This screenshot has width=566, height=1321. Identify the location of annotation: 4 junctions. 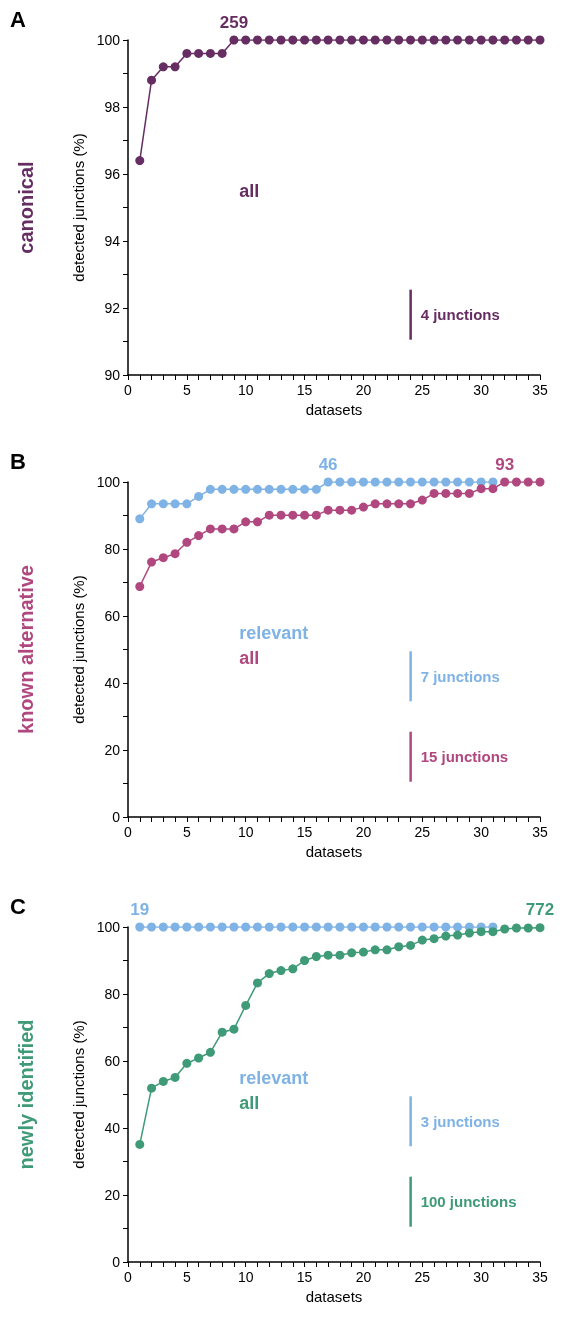
(460, 315).